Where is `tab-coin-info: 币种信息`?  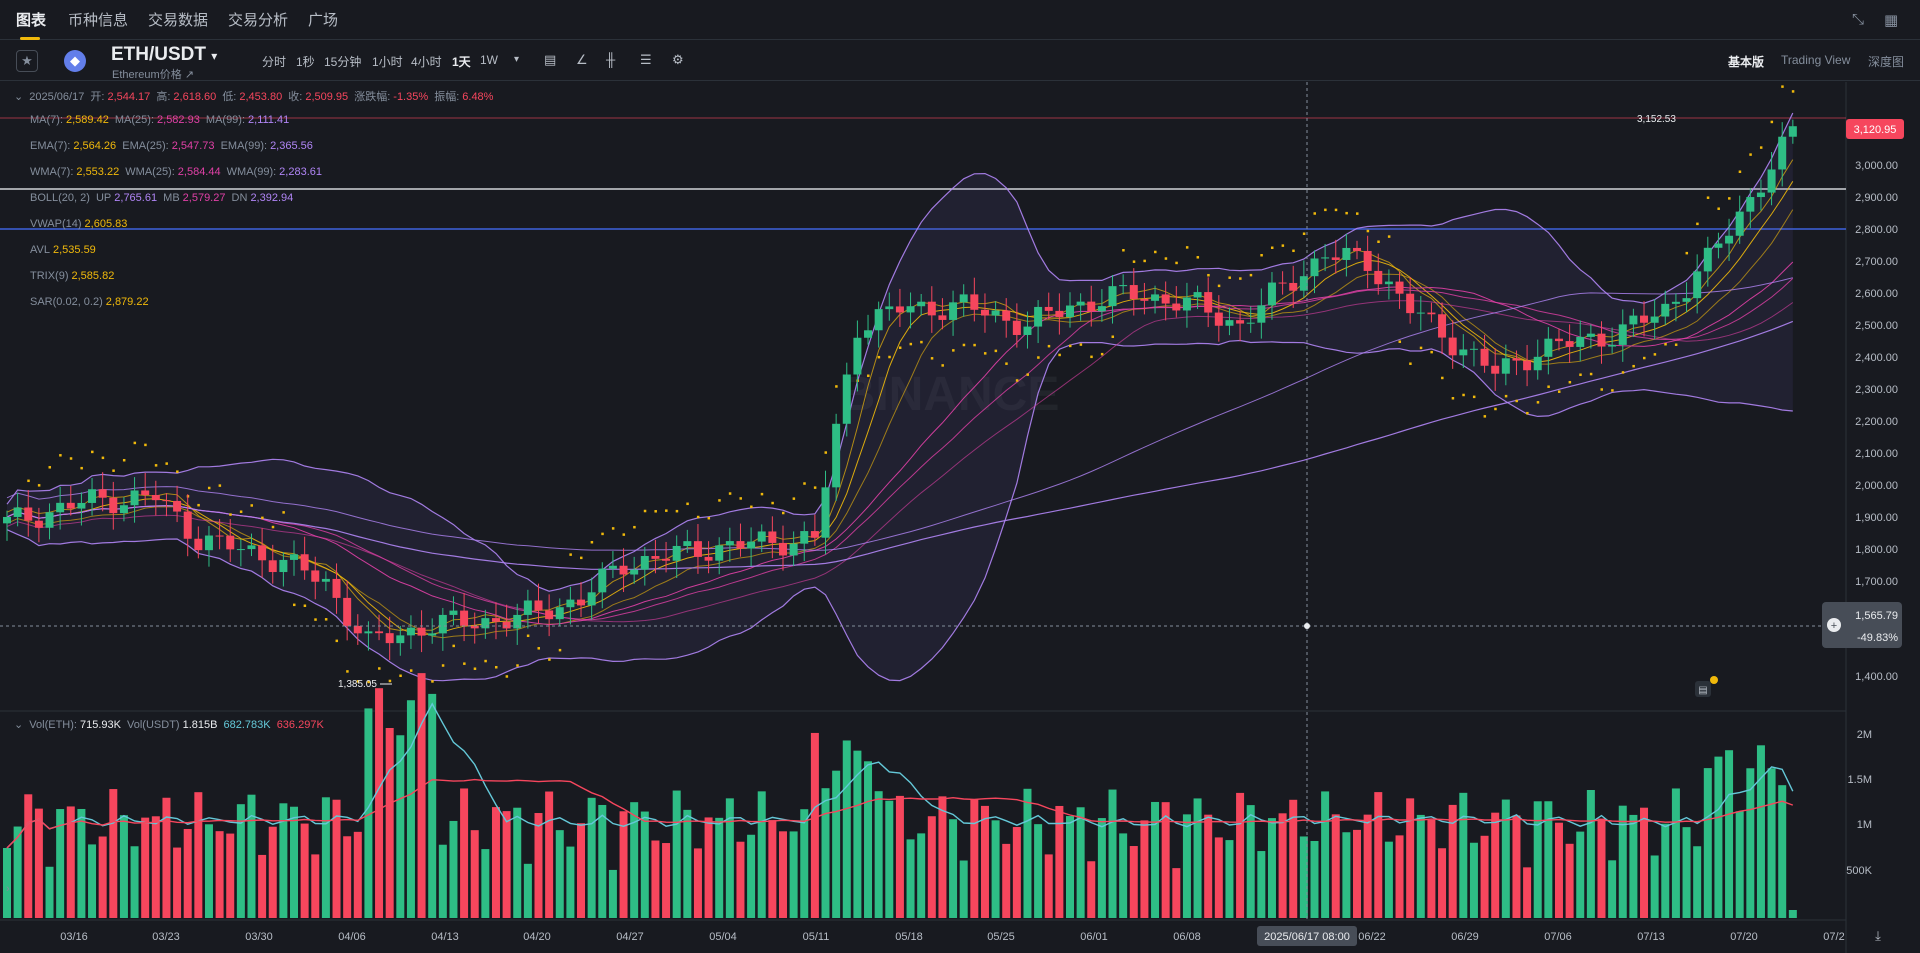 tab-coin-info: 币种信息 is located at coordinates (98, 20).